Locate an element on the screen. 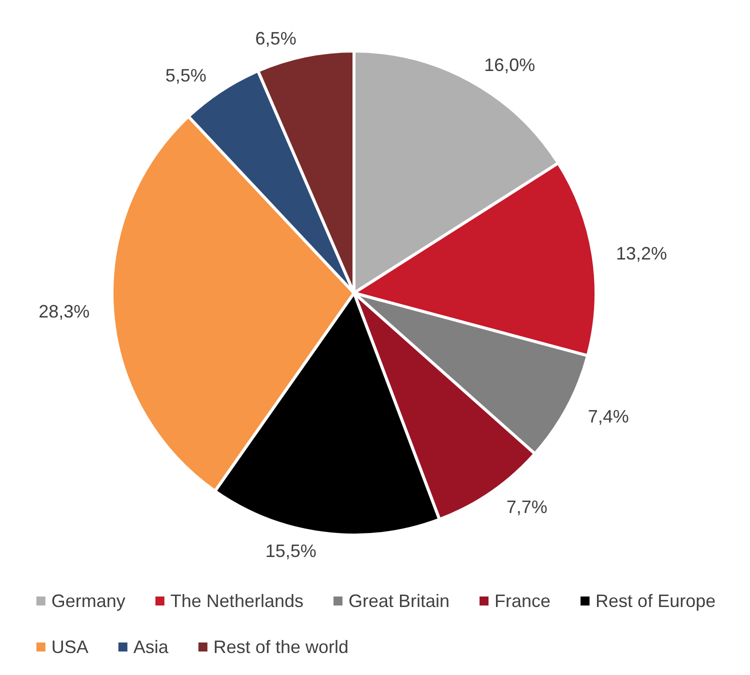 The height and width of the screenshot is (675, 750). data-label: 16,0% is located at coordinates (510, 65).